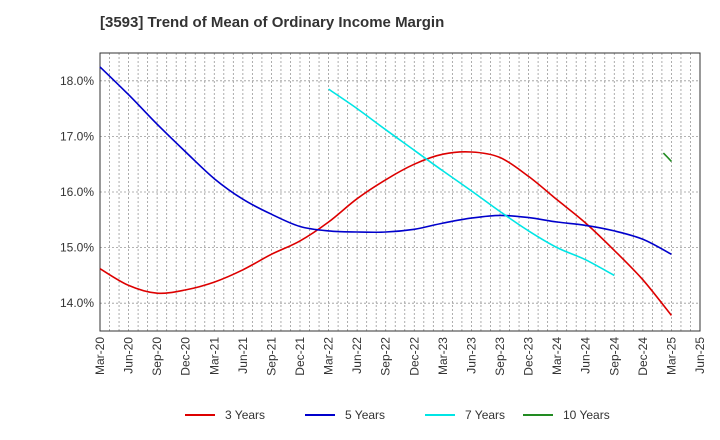 The height and width of the screenshot is (440, 720). I want to click on y-axis-ticks: 14.0% 15.0% 16.0% 17.0% 18.0%, so click(77, 192).